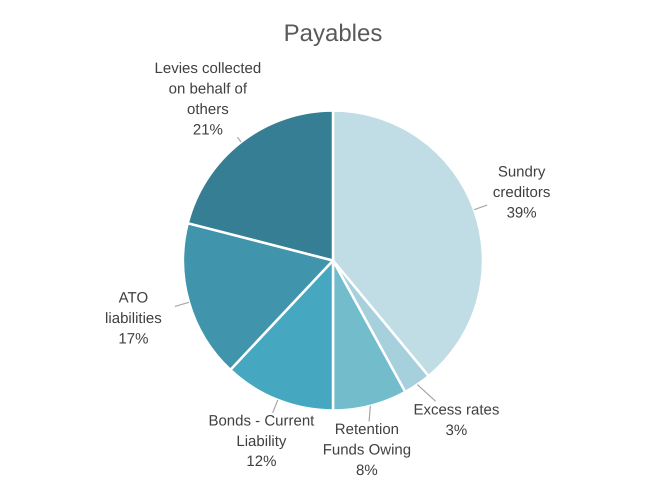 This screenshot has width=665, height=485. What do you see at coordinates (333, 33) in the screenshot?
I see `chart-title: Payables` at bounding box center [333, 33].